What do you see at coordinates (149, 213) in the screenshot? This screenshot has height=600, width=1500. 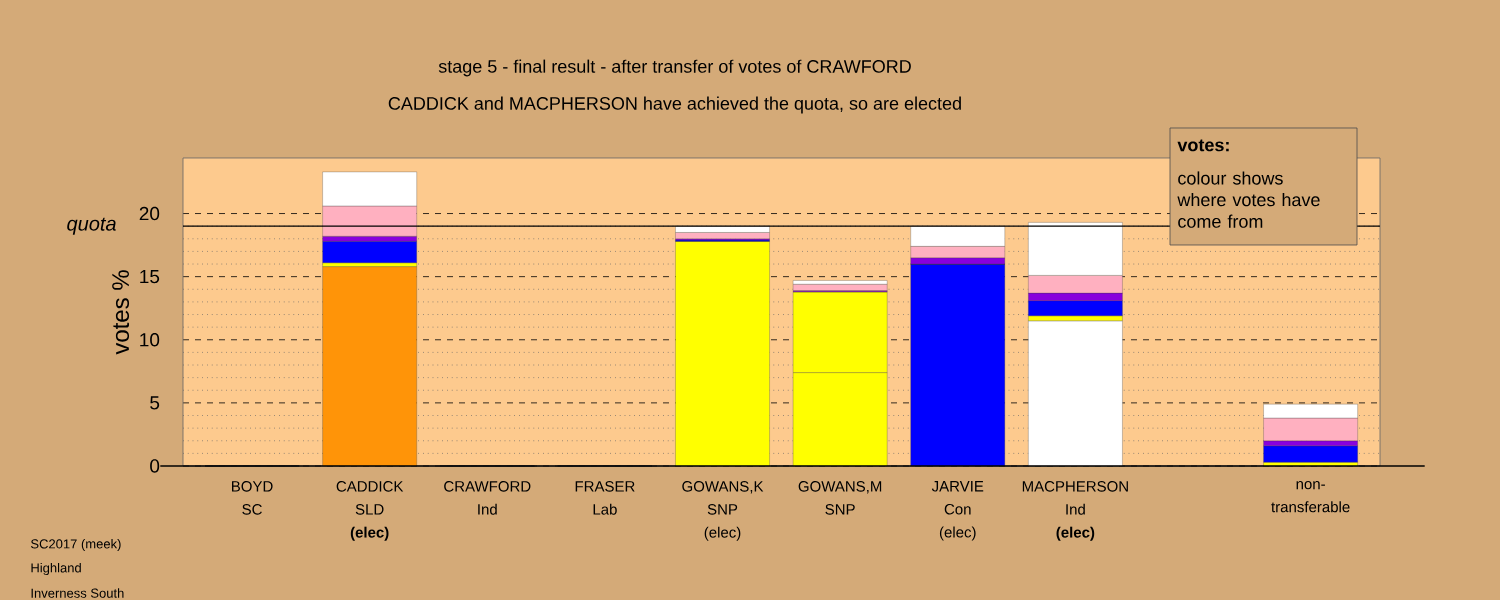 I see `y-tick-label: 20` at bounding box center [149, 213].